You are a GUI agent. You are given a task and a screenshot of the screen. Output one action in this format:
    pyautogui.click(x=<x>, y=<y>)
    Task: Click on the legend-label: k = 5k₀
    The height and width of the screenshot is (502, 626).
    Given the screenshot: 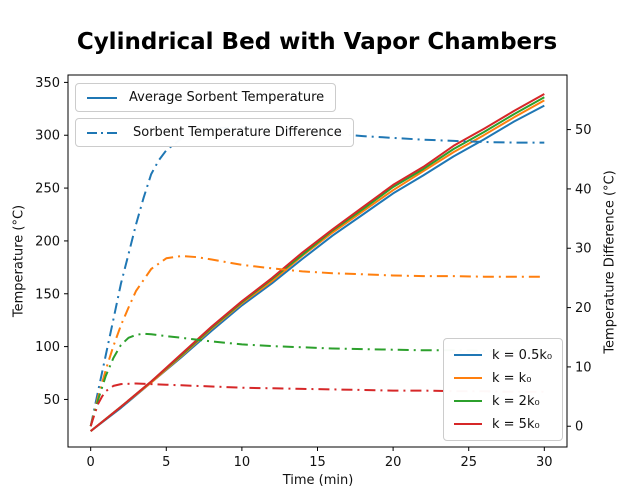 What is the action you would take?
    pyautogui.click(x=516, y=424)
    